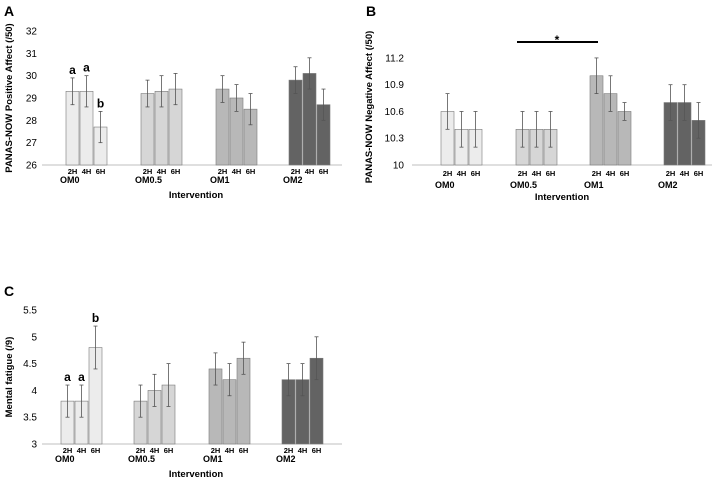 The height and width of the screenshot is (482, 717). Describe the element at coordinates (30, 311) in the screenshot. I see `y-tick-label: 5.5` at that location.